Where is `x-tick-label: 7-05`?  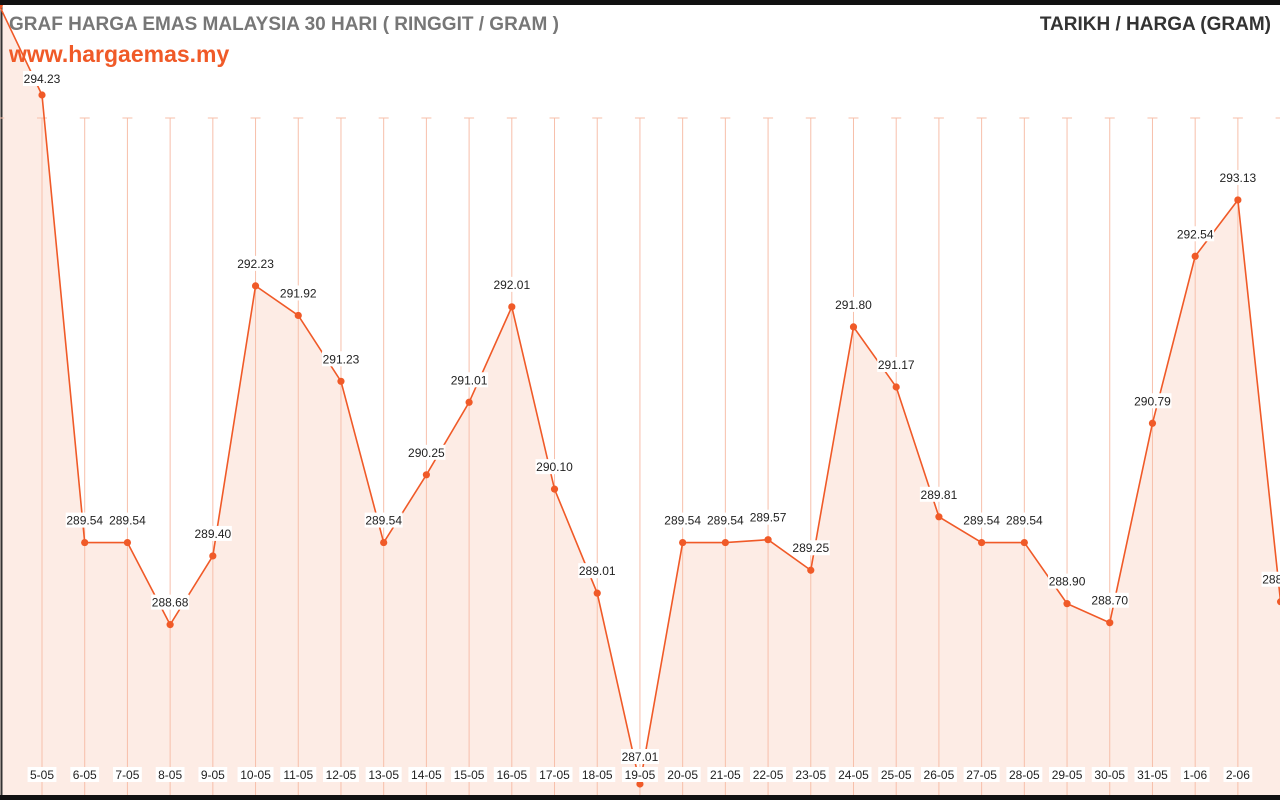 x-tick-label: 7-05 is located at coordinates (127, 775).